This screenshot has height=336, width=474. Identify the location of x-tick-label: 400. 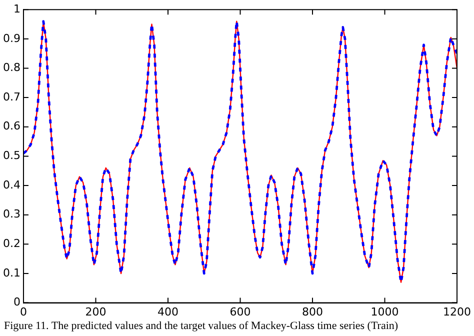
(167, 311).